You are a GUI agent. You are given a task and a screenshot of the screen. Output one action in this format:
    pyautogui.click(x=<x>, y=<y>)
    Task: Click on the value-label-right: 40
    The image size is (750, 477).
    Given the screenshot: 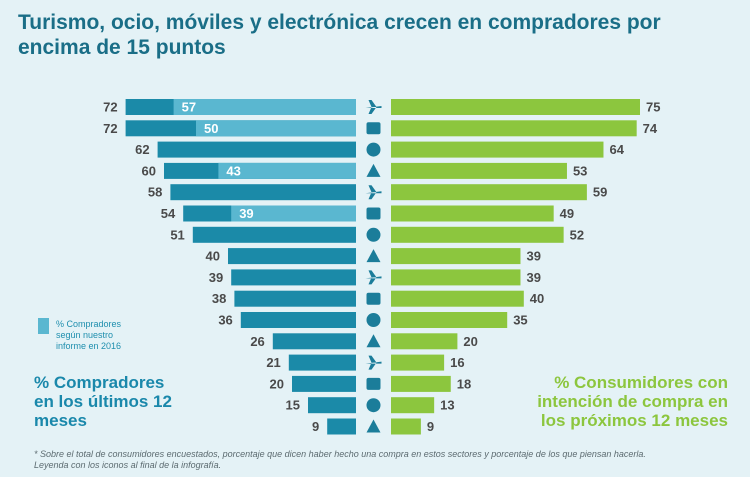 What is the action you would take?
    pyautogui.click(x=537, y=298)
    